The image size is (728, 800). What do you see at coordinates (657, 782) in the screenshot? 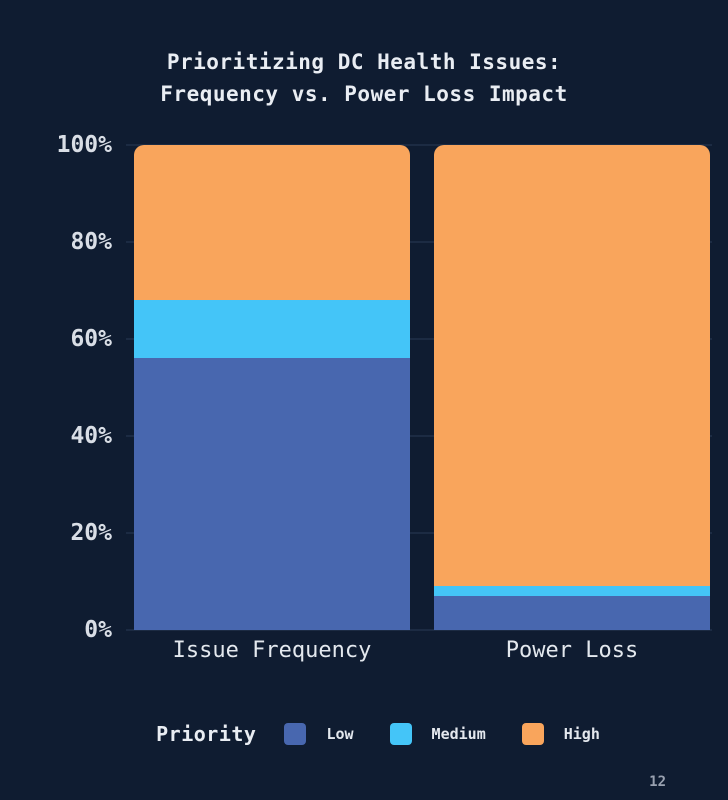
I see `page-number: 12` at bounding box center [657, 782].